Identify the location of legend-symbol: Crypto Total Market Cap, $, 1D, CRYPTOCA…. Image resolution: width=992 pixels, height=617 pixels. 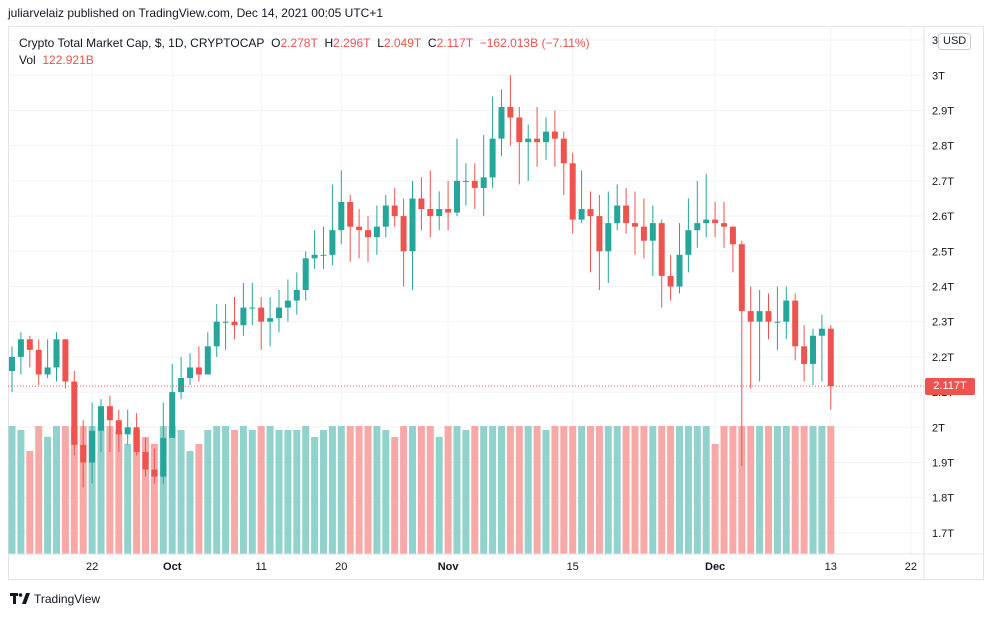
(142, 43).